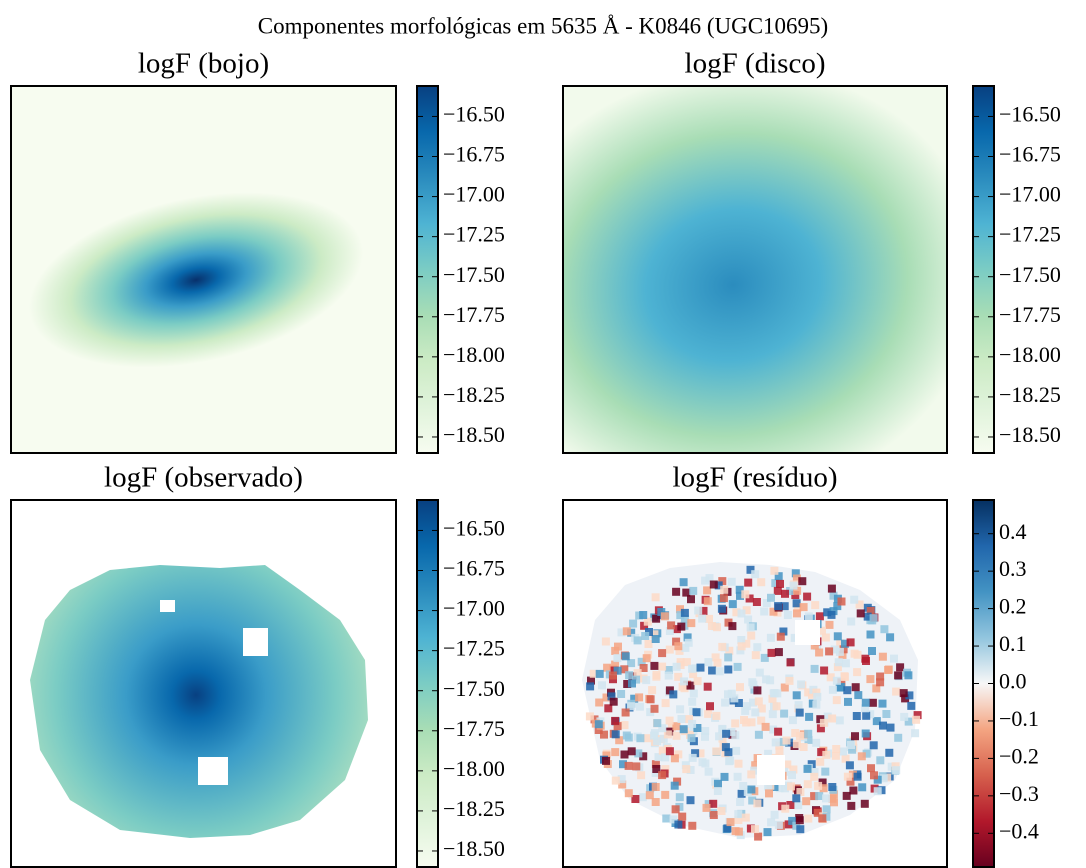 The width and height of the screenshot is (1086, 868). What do you see at coordinates (1030, 113) in the screenshot?
I see `colorbar-tick-label: −16.50` at bounding box center [1030, 113].